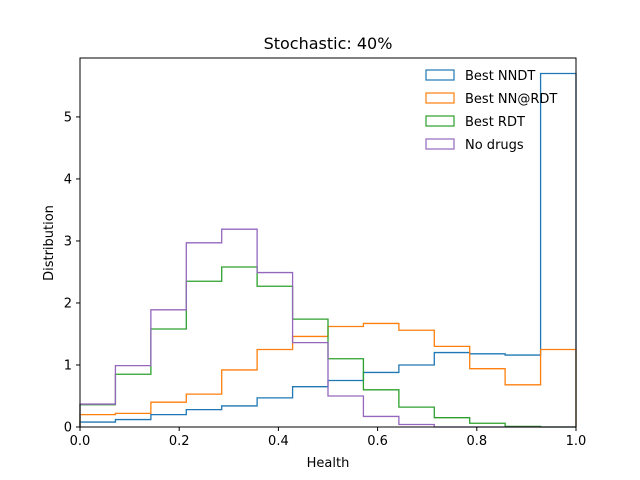 The height and width of the screenshot is (480, 640). Describe the element at coordinates (511, 99) in the screenshot. I see `legend-label: Best NN@RDT` at that location.